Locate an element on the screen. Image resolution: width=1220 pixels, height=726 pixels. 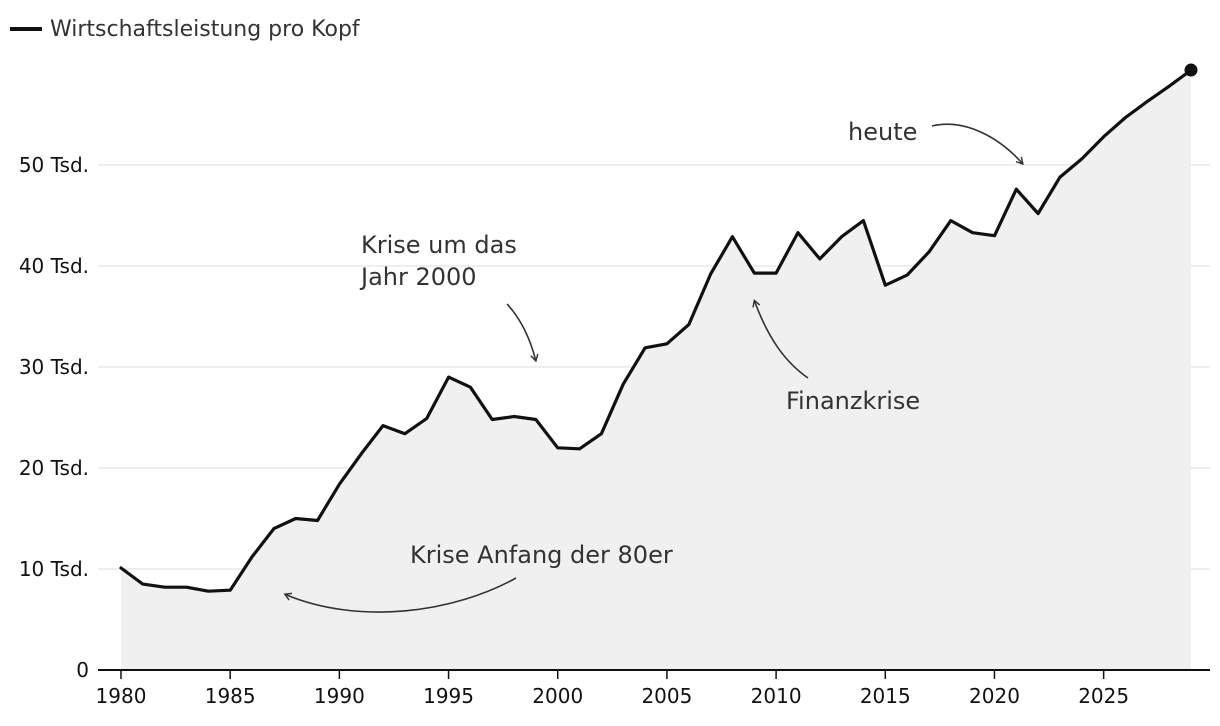
annotation-krise-80er-arrow is located at coordinates (400, 595).